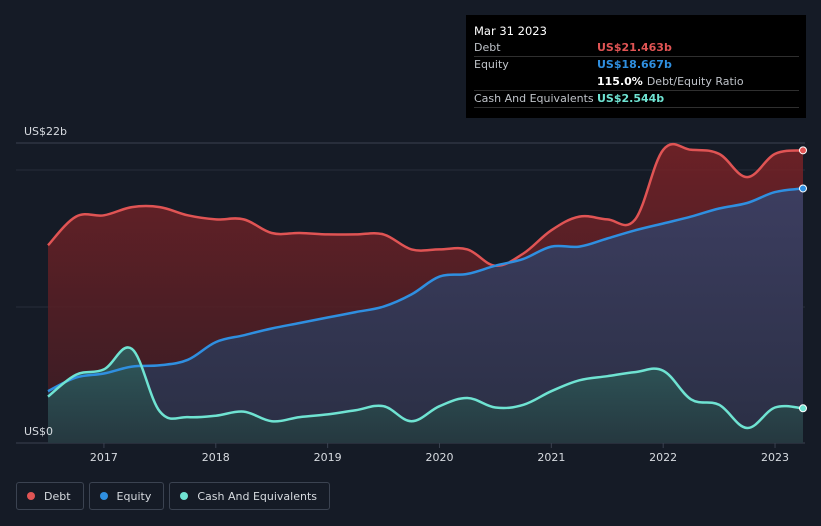  I want to click on line-cash, so click(425, 388).